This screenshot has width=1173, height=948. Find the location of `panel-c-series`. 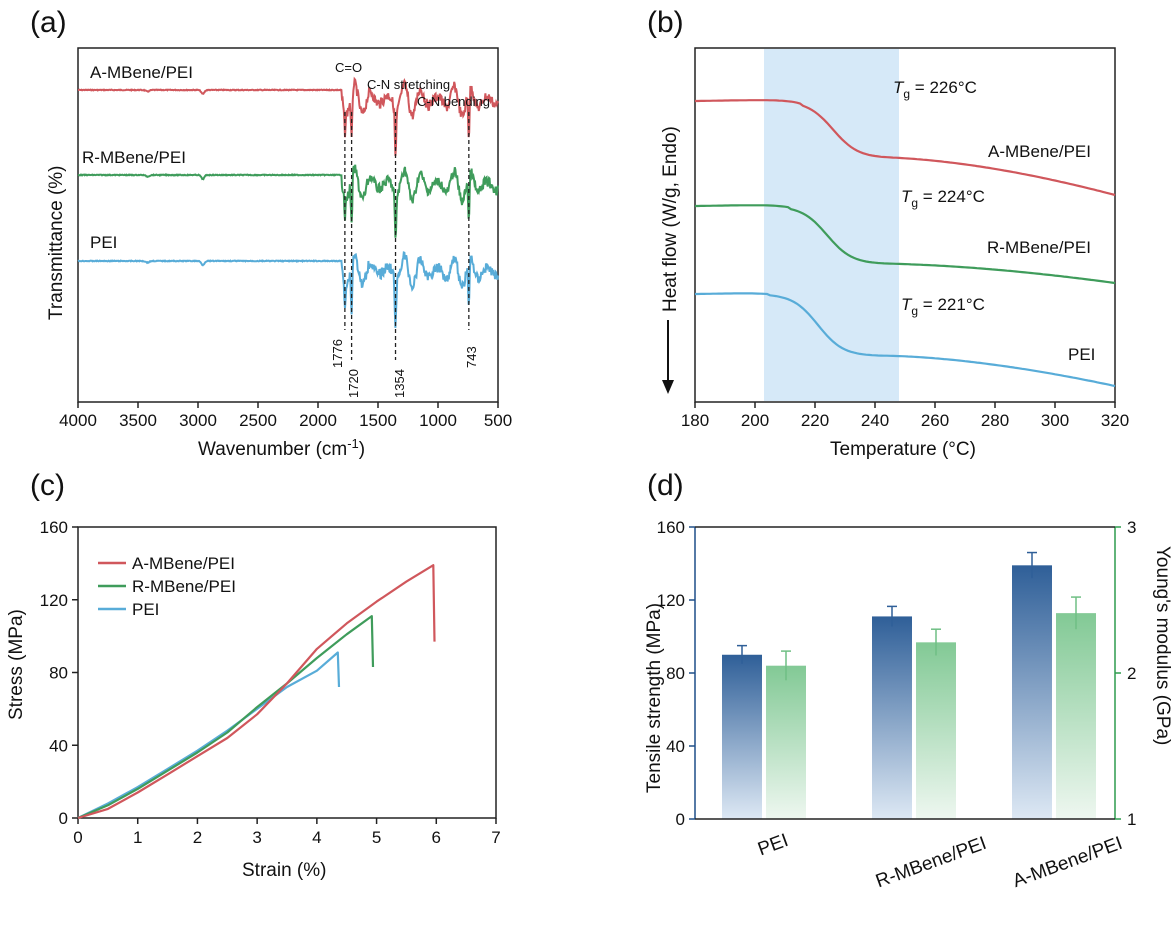

panel-c-series is located at coordinates (256, 692).